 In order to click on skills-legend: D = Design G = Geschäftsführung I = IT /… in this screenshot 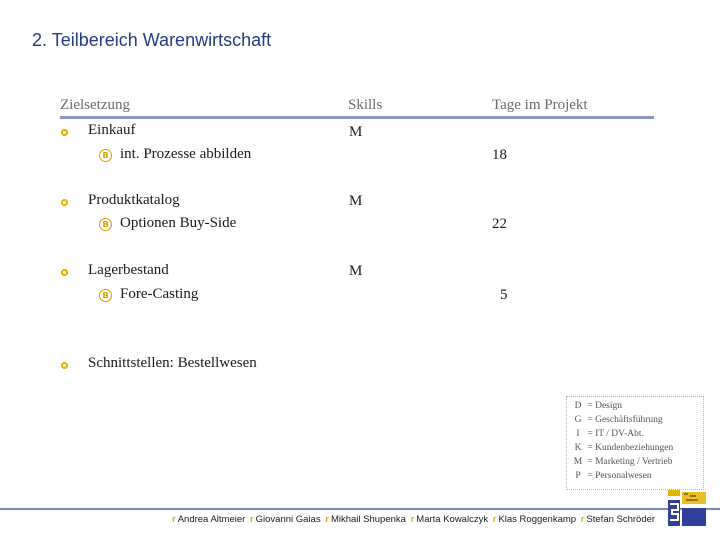, I will do `click(635, 443)`.